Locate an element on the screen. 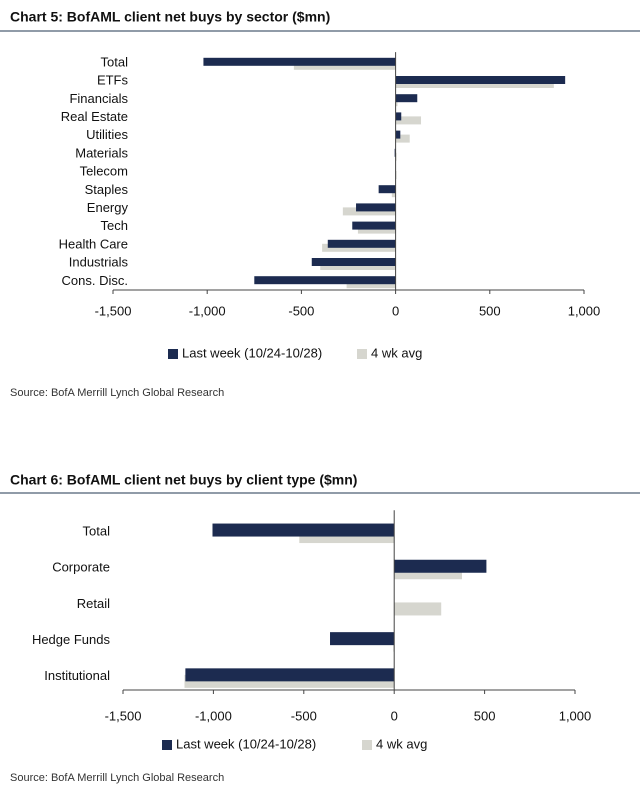  y-tick-label: Real Estate is located at coordinates (94, 116).